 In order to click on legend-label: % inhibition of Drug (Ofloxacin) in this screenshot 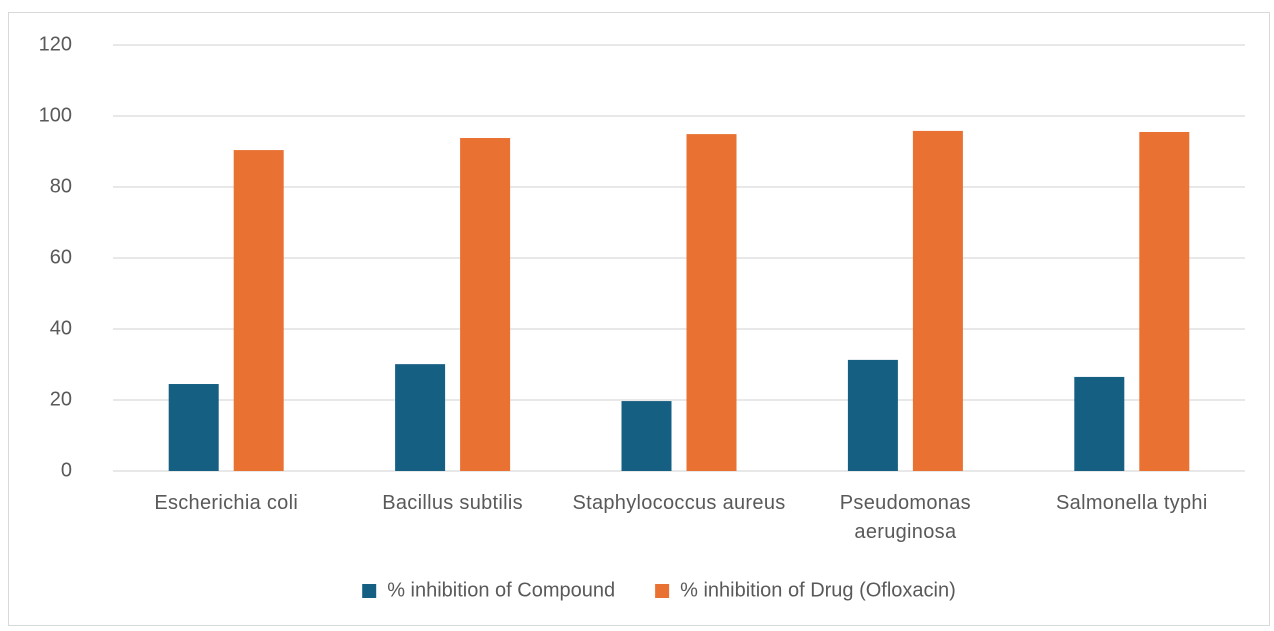, I will do `click(818, 590)`.